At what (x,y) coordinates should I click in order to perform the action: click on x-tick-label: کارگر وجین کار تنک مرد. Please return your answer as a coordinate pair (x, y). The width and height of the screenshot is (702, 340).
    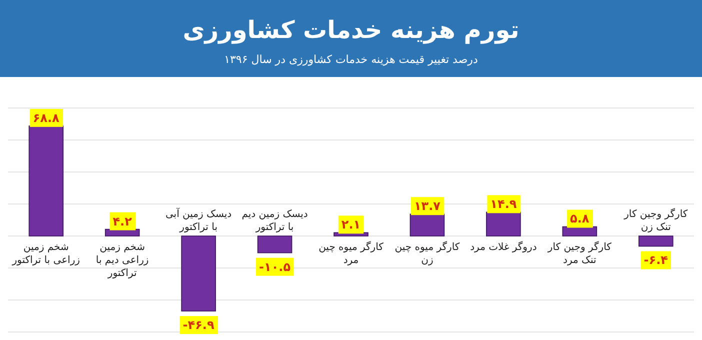
    Looking at the image, I should click on (579, 253).